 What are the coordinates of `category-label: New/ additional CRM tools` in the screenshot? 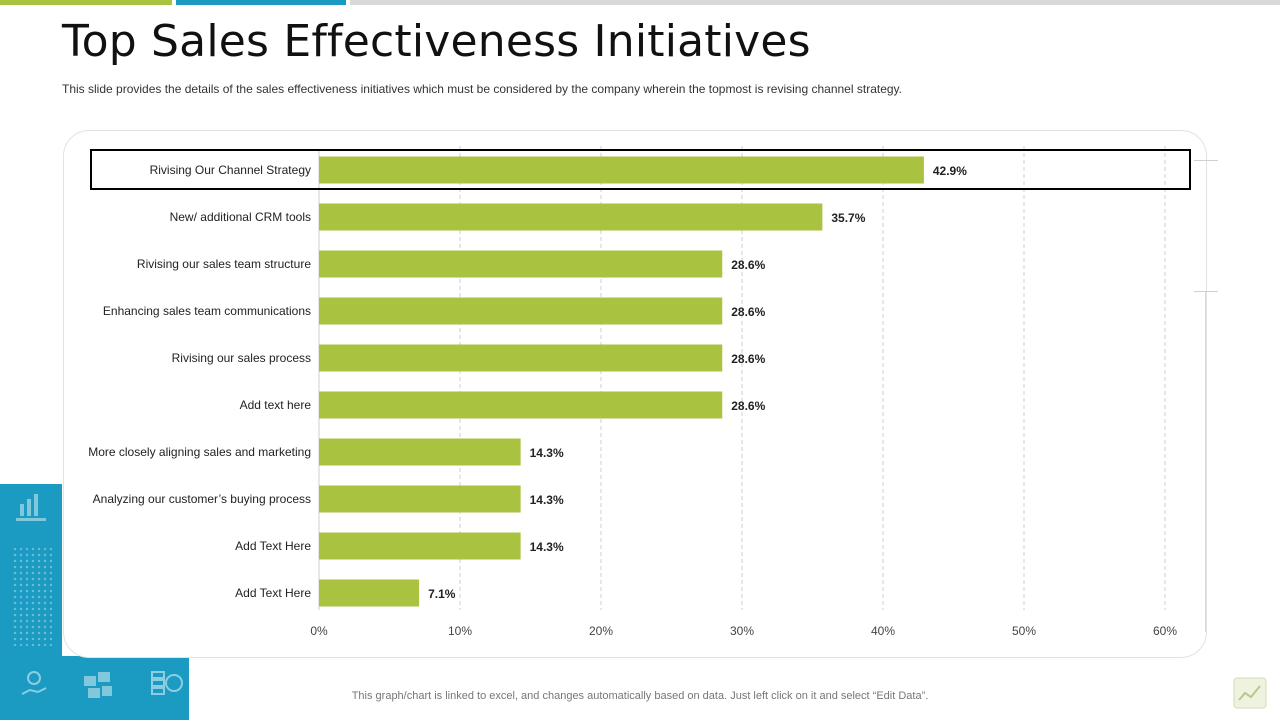 It's located at (240, 217).